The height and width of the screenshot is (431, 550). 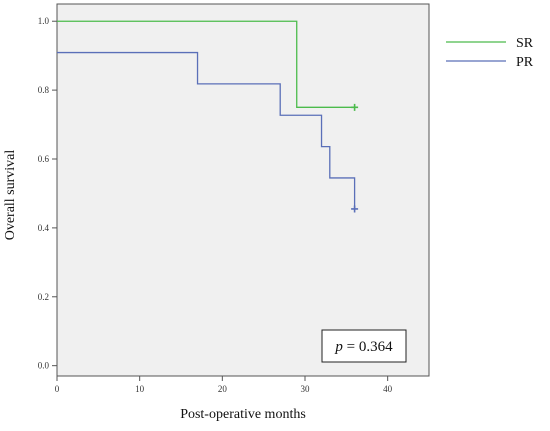 What do you see at coordinates (140, 389) in the screenshot?
I see `x-tick-label: 10` at bounding box center [140, 389].